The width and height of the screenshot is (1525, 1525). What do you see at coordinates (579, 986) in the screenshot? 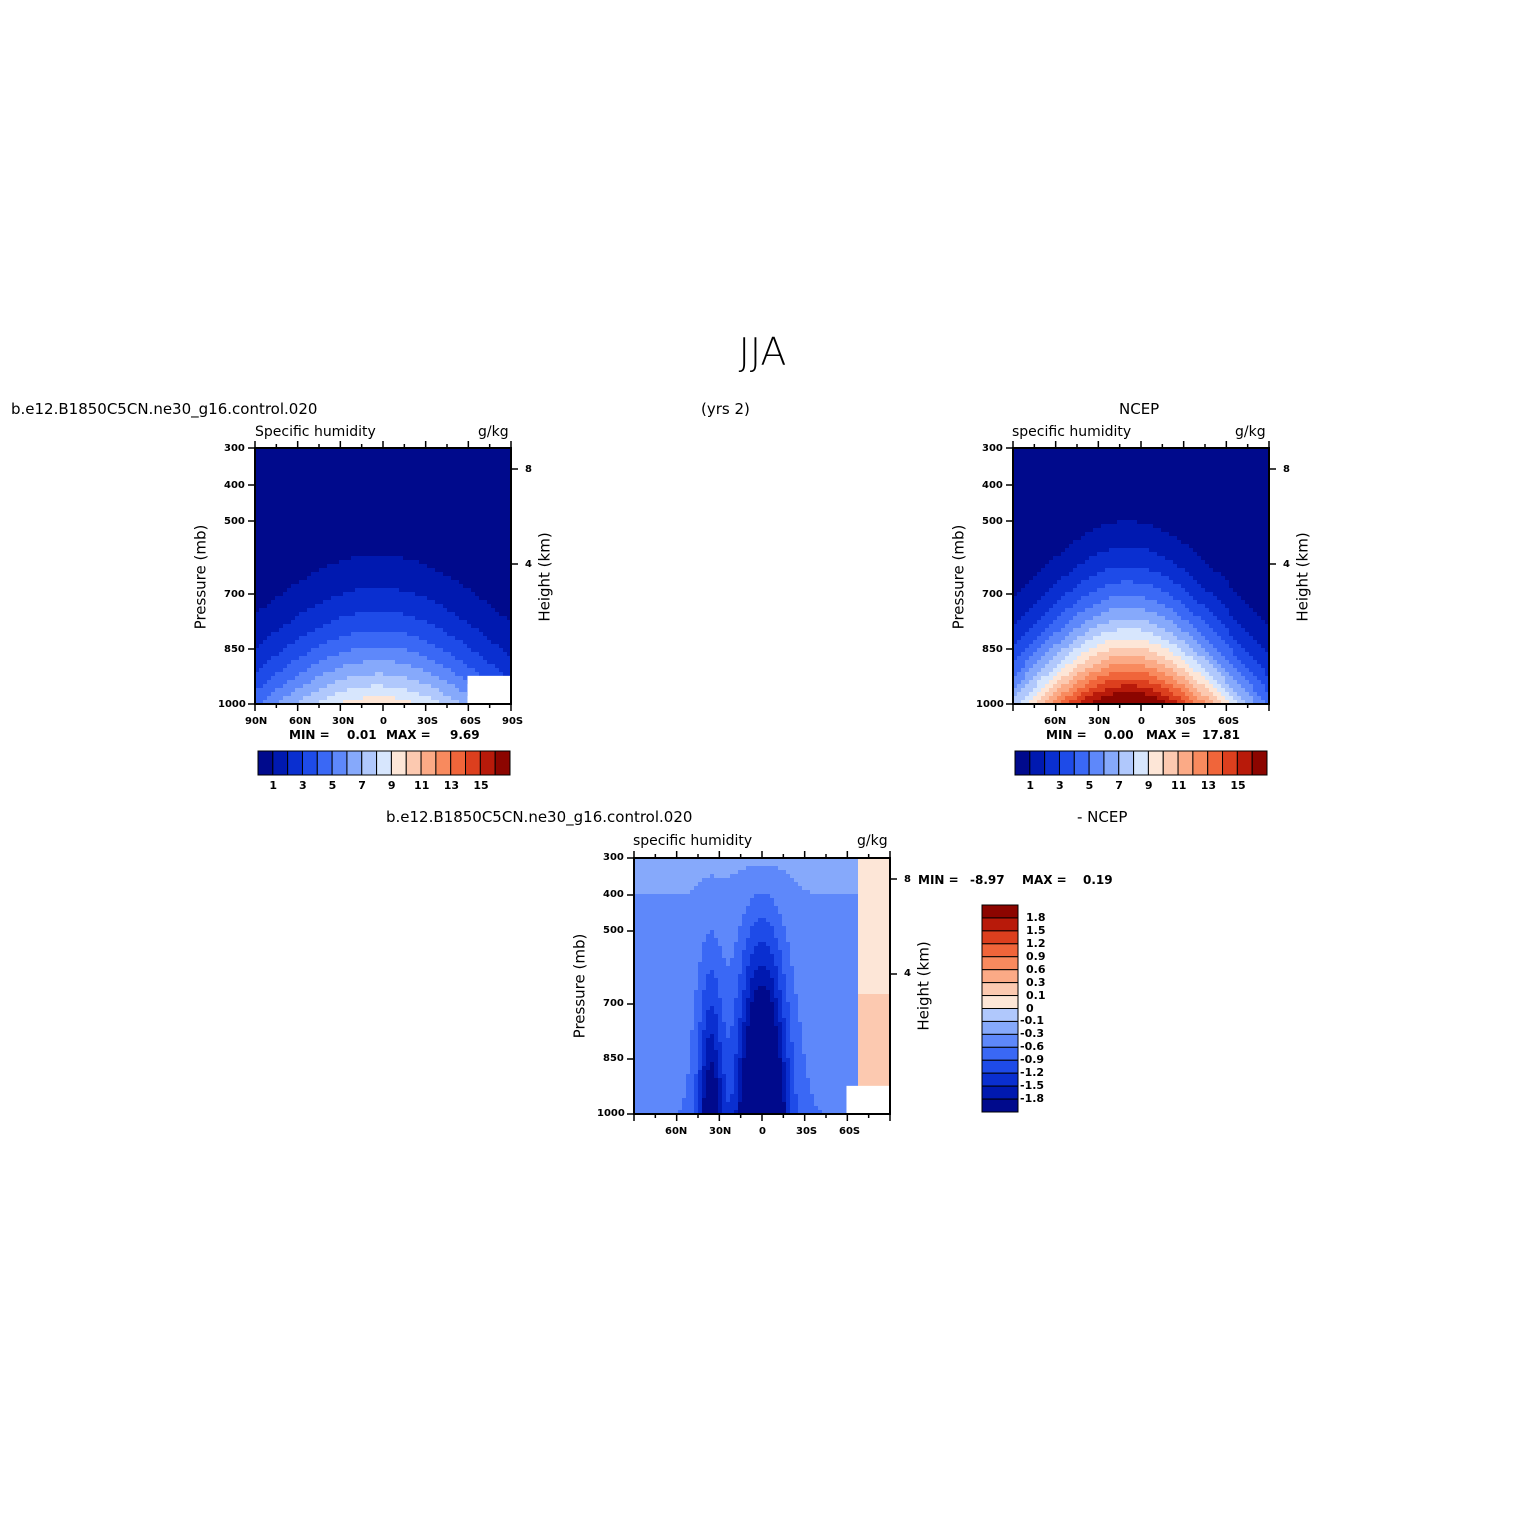
I see `panel3-y-axis-label: Pressure (mb)` at bounding box center [579, 986].